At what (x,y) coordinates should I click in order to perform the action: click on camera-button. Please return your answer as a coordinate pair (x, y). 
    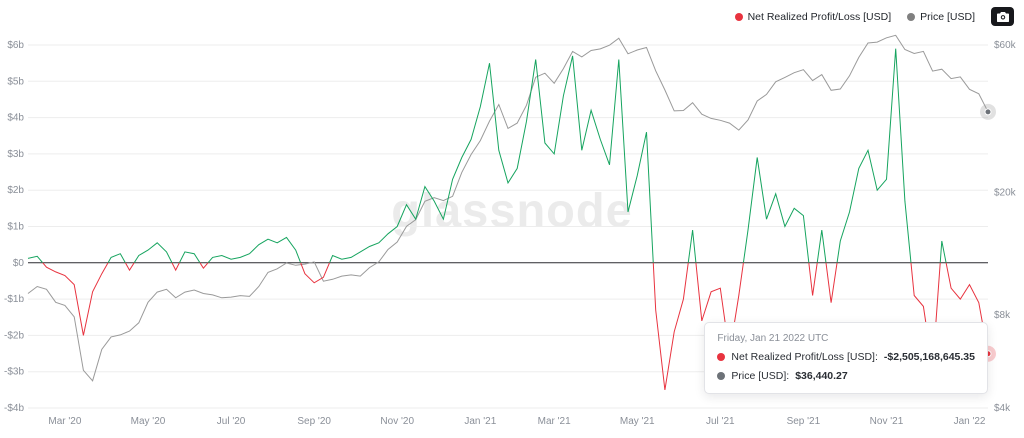
    Looking at the image, I should click on (1002, 16).